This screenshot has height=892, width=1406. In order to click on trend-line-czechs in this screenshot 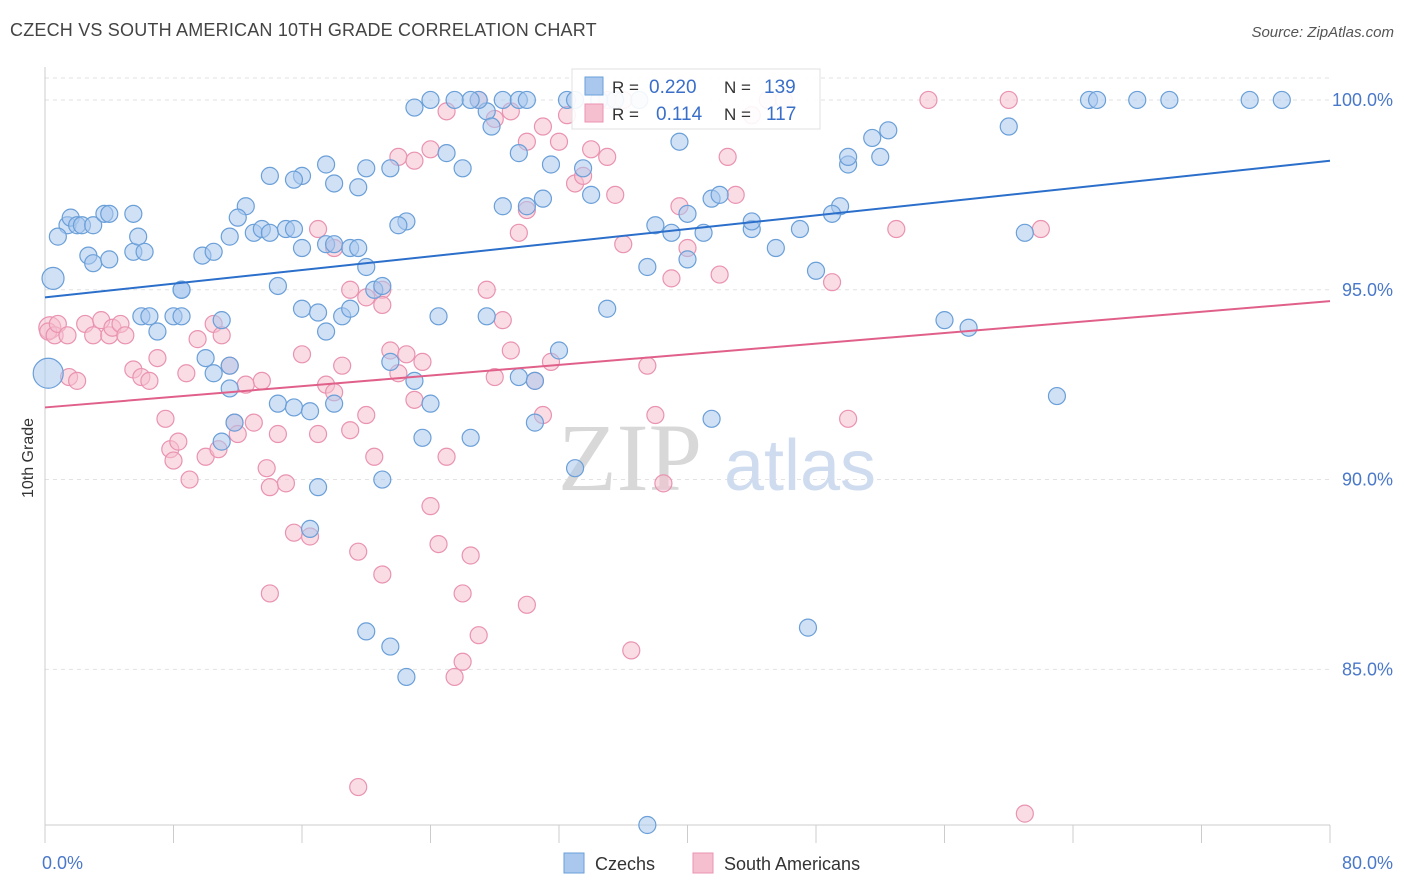, I will do `click(687, 229)`.